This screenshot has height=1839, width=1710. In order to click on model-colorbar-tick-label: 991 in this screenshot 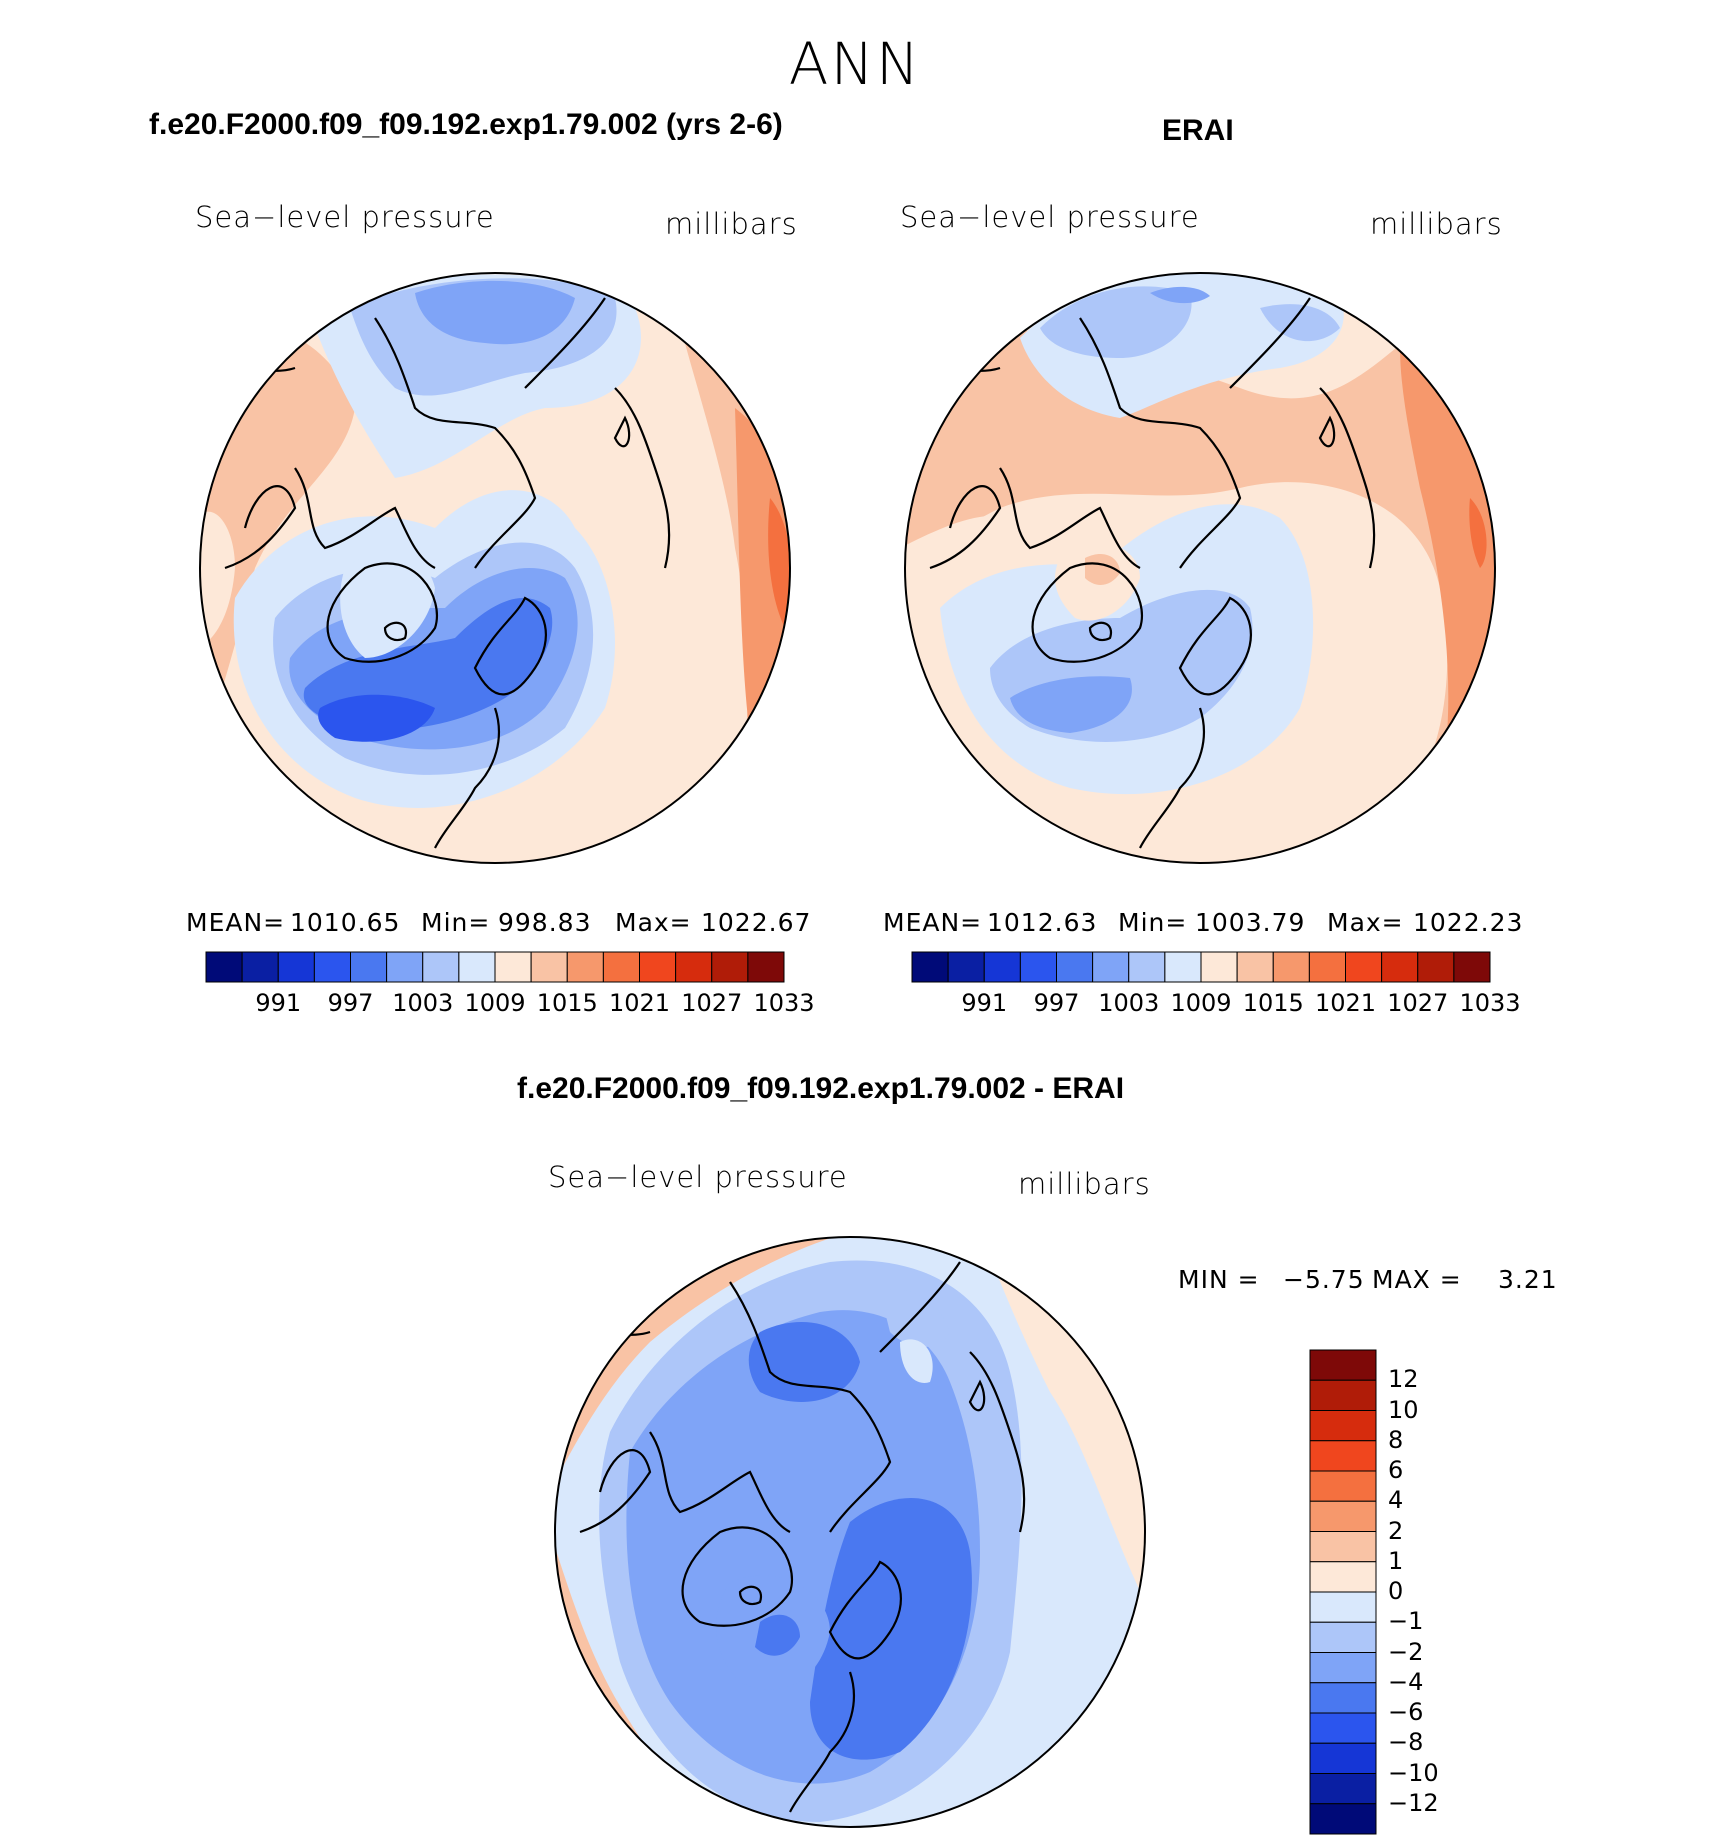, I will do `click(278, 1003)`.